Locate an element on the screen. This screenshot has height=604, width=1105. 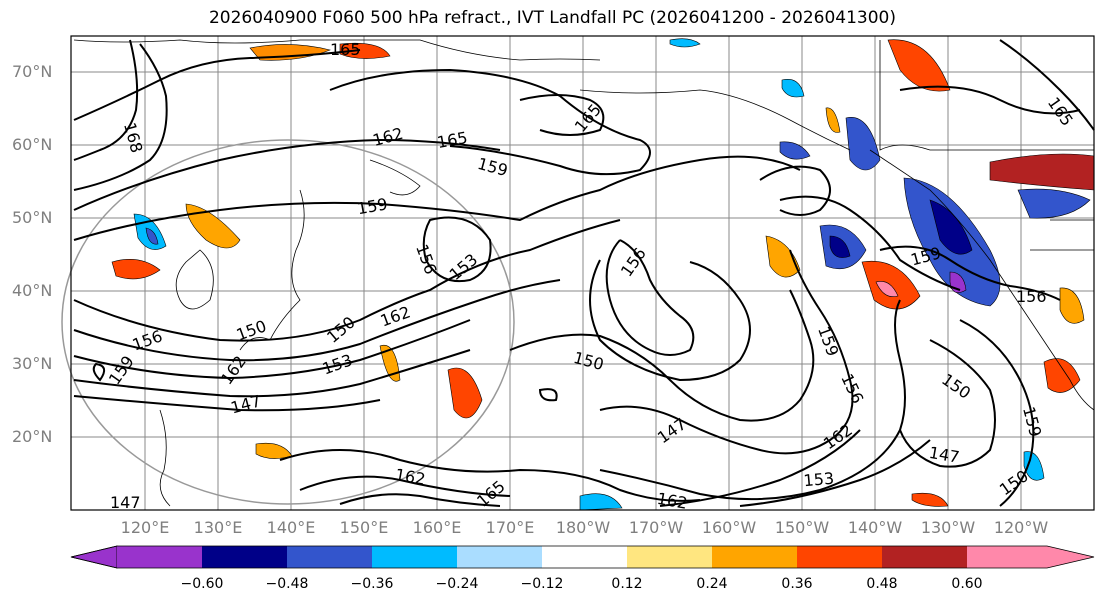
lon-label-150e: 150°E is located at coordinates (364, 527).